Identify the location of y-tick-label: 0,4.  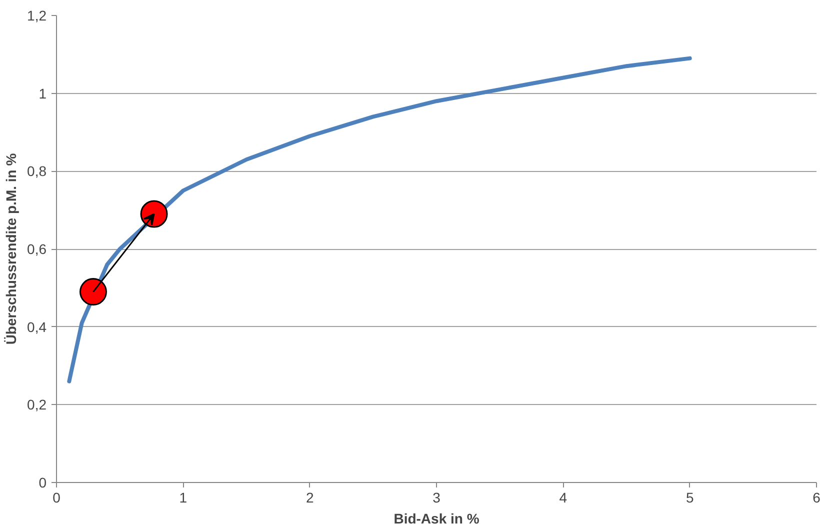
(37, 326).